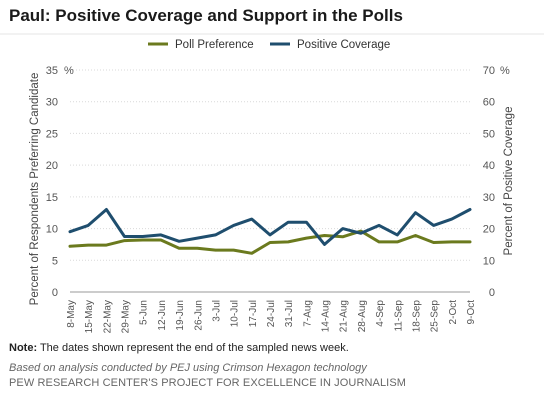 This screenshot has height=400, width=544. Describe the element at coordinates (489, 261) in the screenshot. I see `right-tick-label: 10` at that location.